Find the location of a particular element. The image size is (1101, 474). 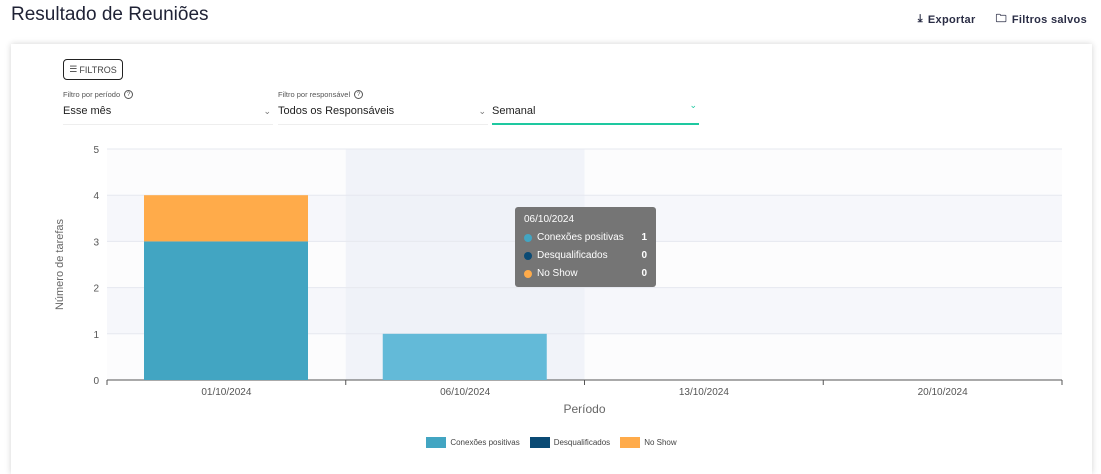

tooltip-title: 06/10/2024 is located at coordinates (549, 219).